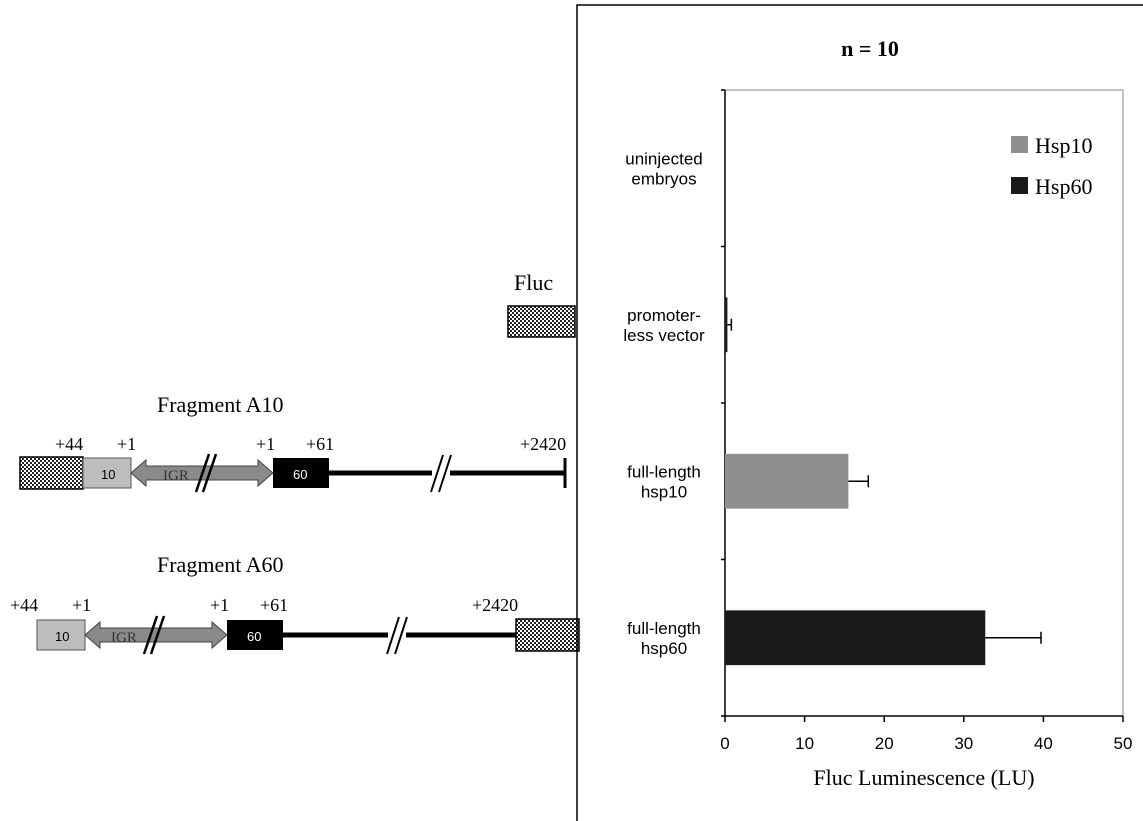 The image size is (1143, 821). I want to click on a10-label-plus1-left: +1, so click(126, 444).